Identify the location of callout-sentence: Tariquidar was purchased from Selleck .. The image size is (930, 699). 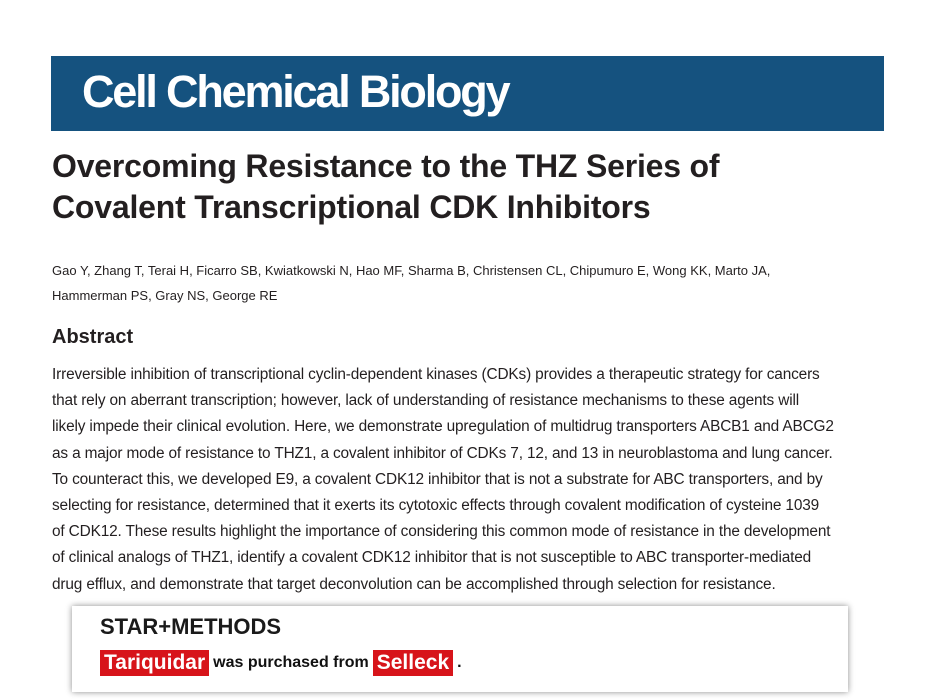
(281, 663).